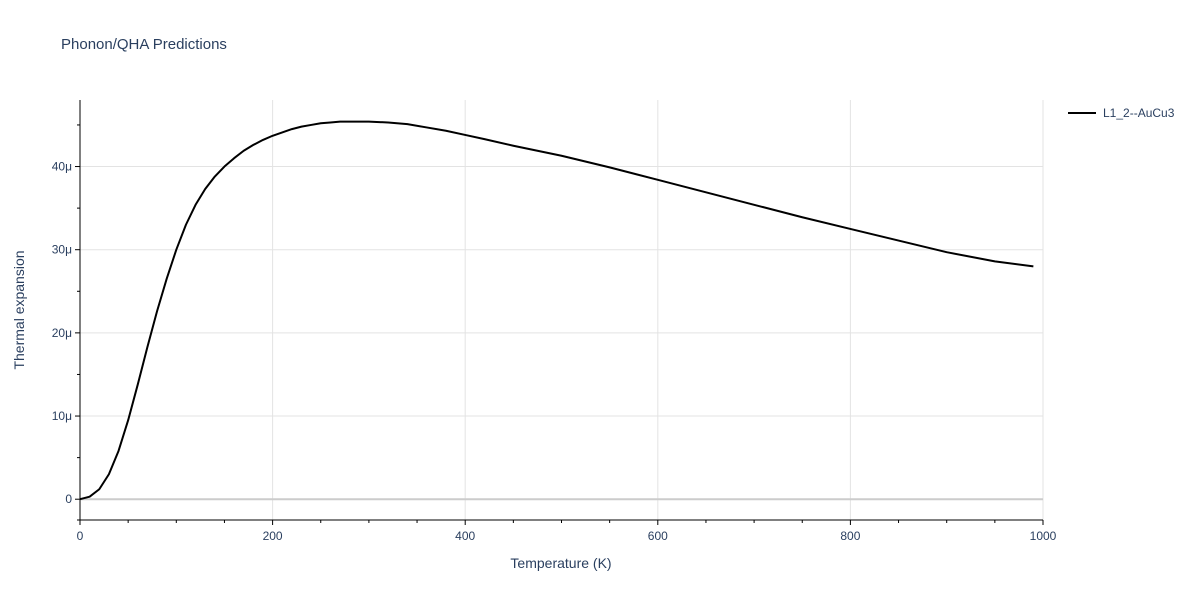 This screenshot has width=1200, height=600. I want to click on y-axis-label: Thermal expansion, so click(19, 309).